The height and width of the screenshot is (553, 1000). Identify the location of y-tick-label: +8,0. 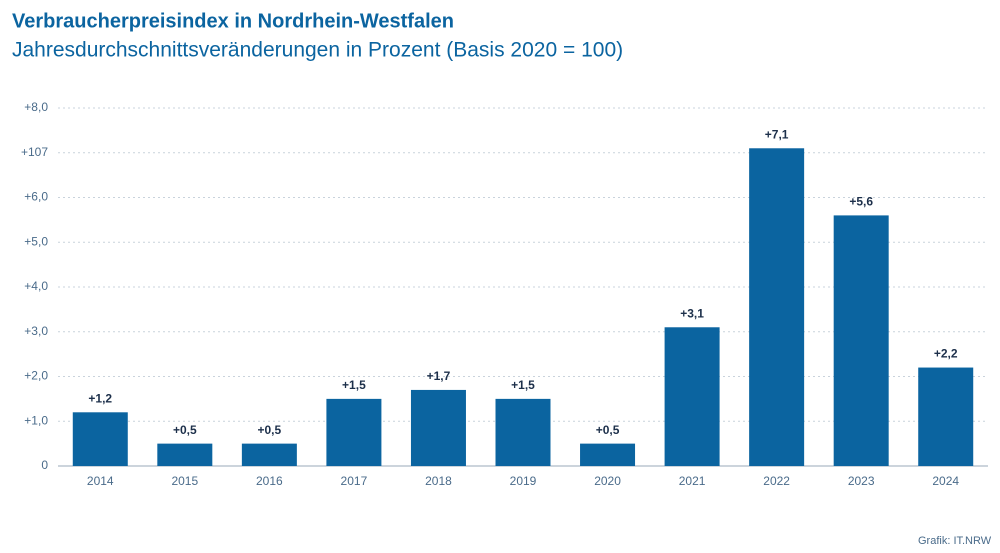
(36, 107).